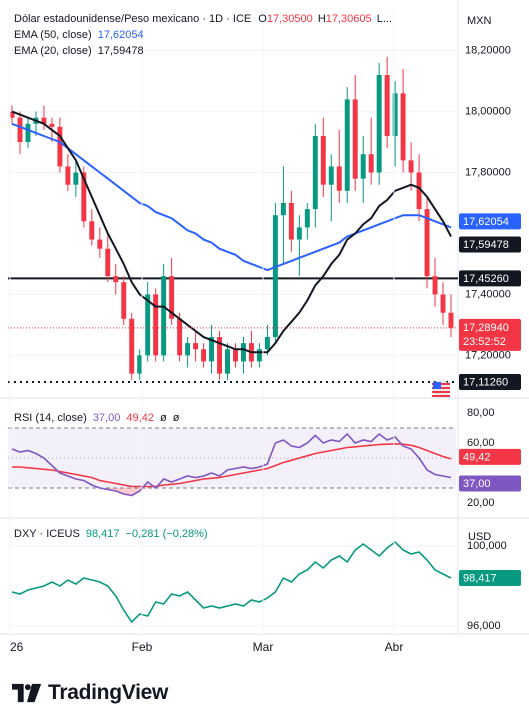 Image resolution: width=529 pixels, height=709 pixels. Describe the element at coordinates (120, 35) in the screenshot. I see `ema50-value: 17,62054` at that location.